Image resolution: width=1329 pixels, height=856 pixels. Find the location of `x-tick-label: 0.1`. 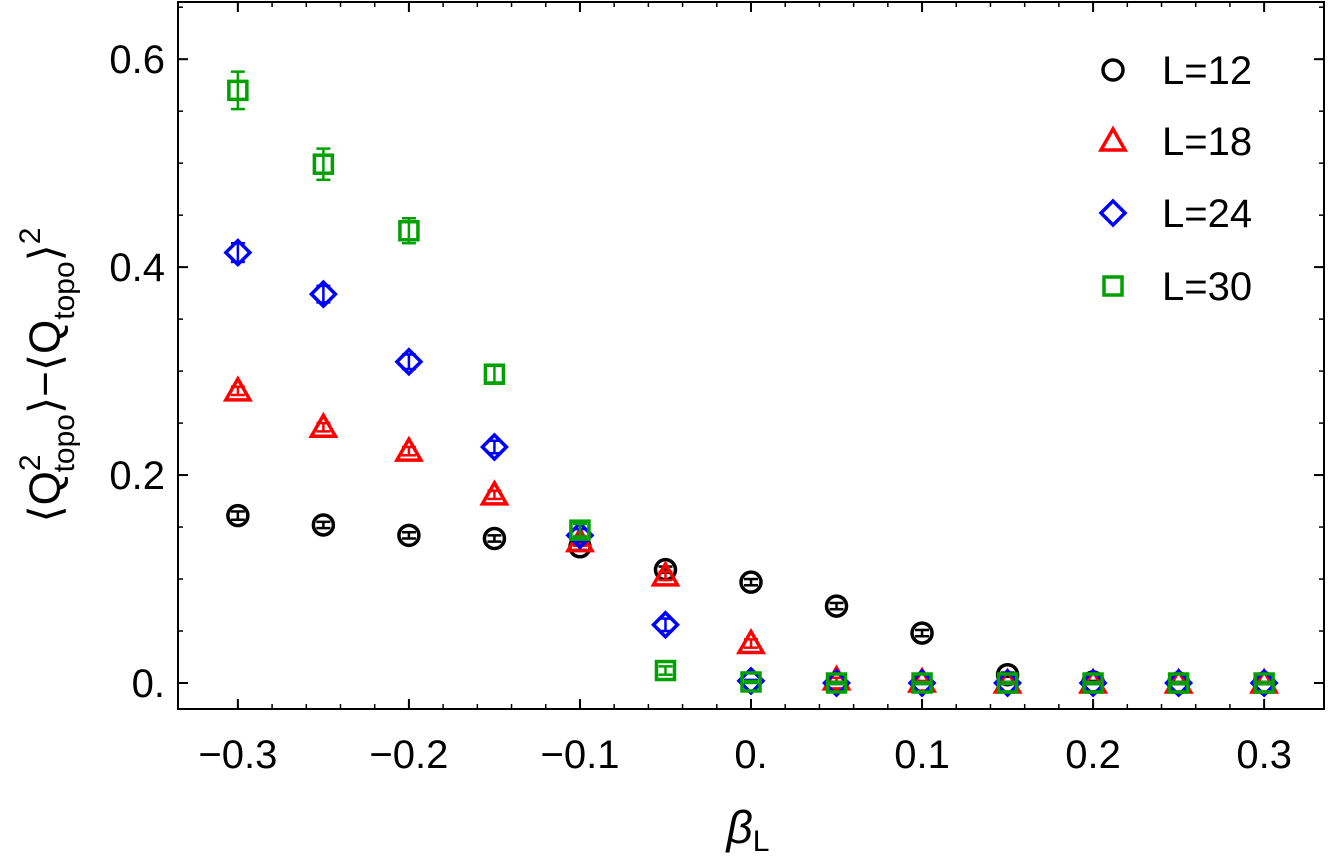

x-tick-label: 0.1 is located at coordinates (922, 755).